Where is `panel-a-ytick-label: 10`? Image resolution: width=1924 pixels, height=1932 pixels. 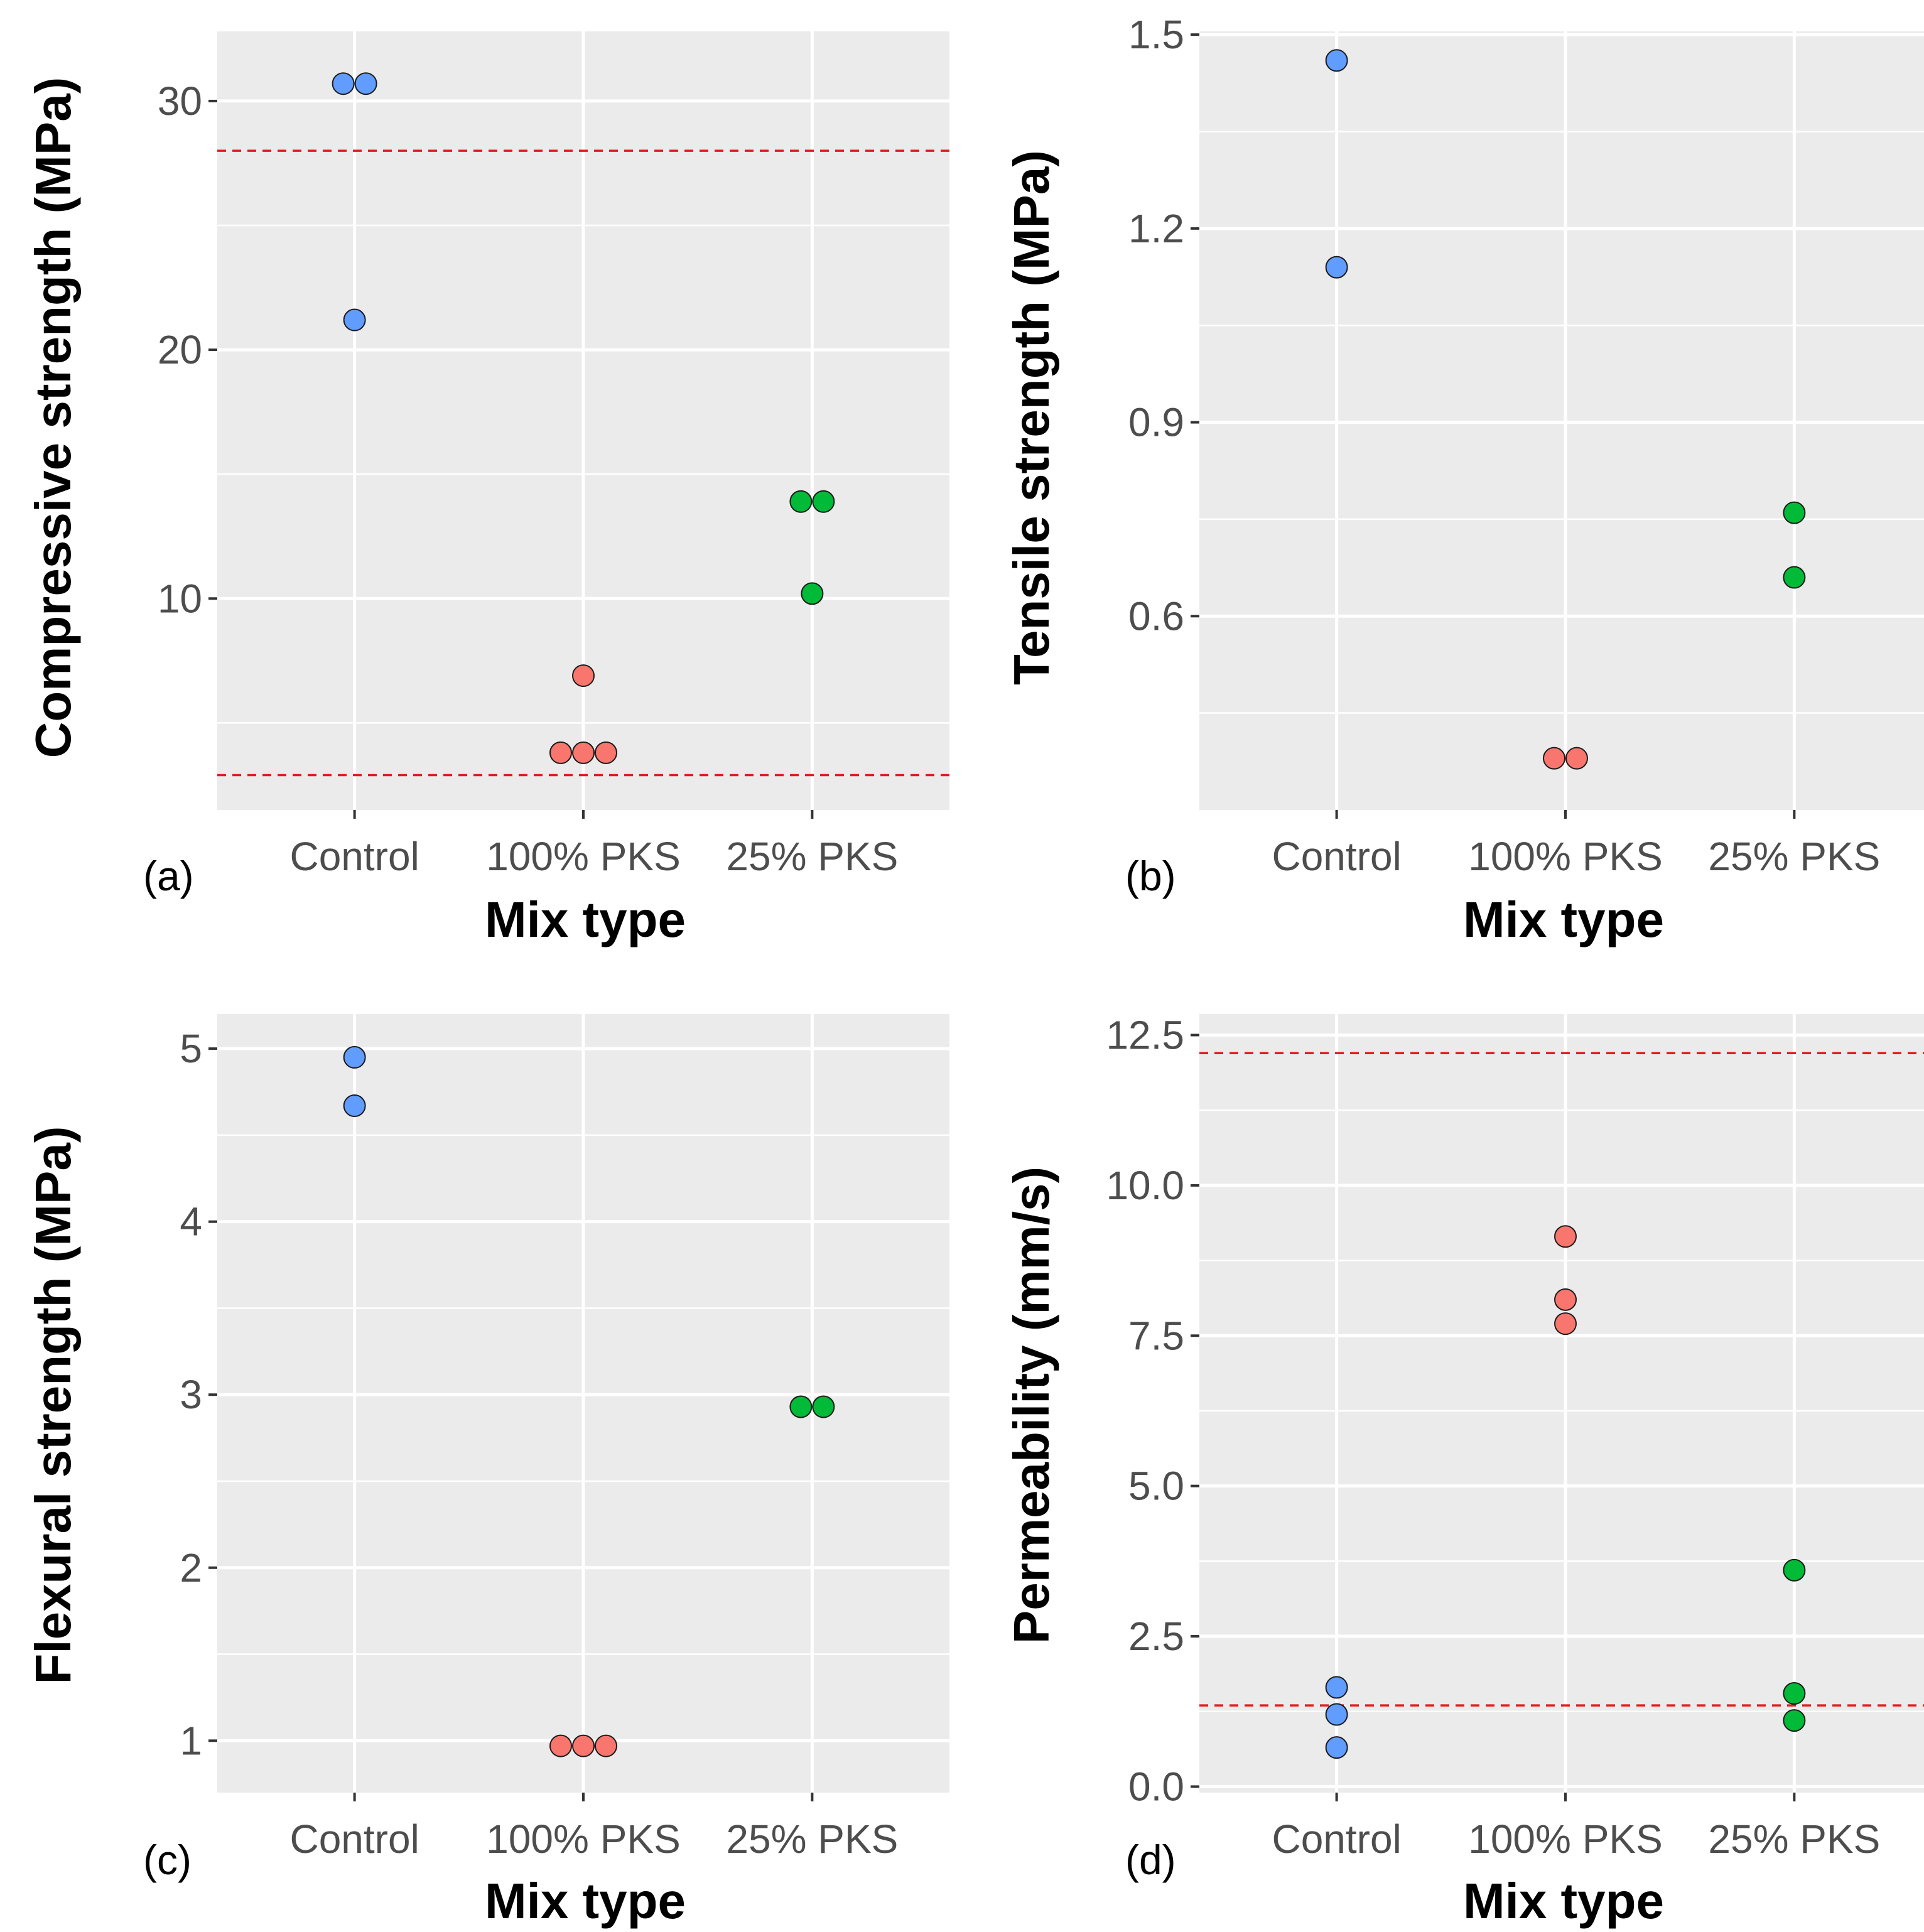 panel-a-ytick-label: 10 is located at coordinates (180, 598).